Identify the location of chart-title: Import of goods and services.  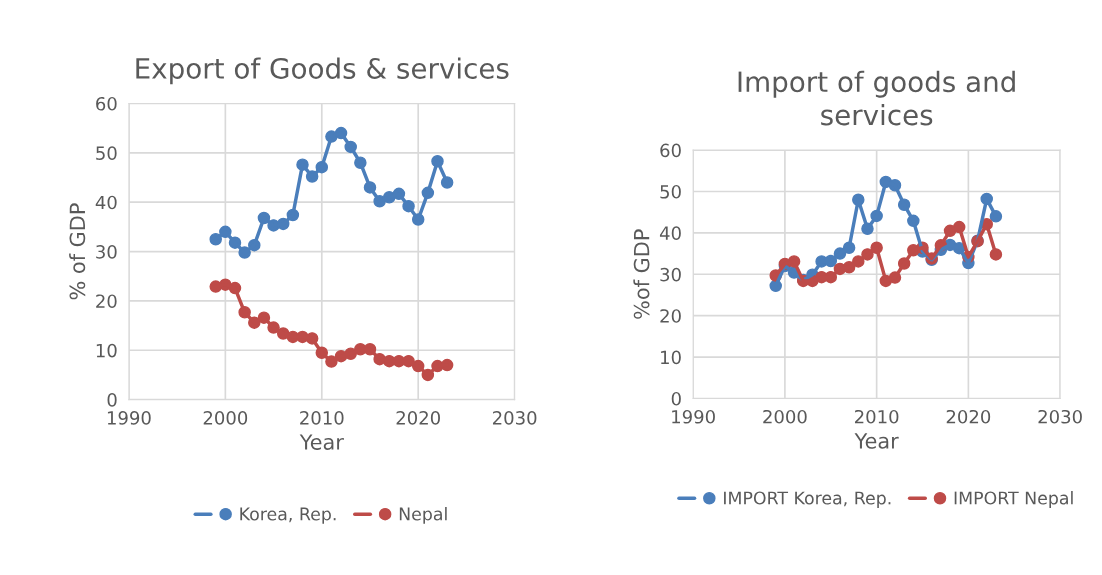
(876, 98).